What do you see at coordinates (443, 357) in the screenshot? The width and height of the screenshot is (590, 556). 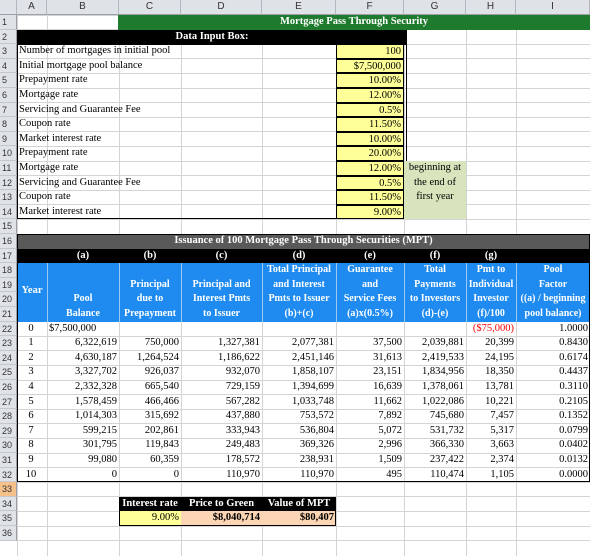 I see `table-cell-f: 2,419,533` at bounding box center [443, 357].